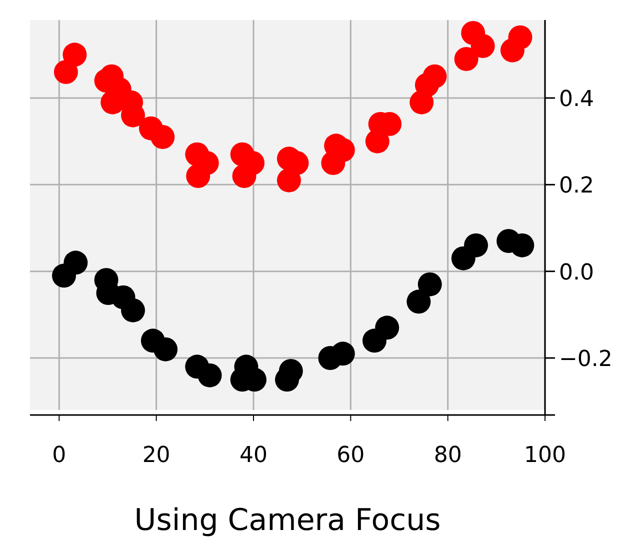 Image resolution: width=641 pixels, height=550 pixels. Describe the element at coordinates (350, 455) in the screenshot. I see `x-tick-label: 60` at that location.